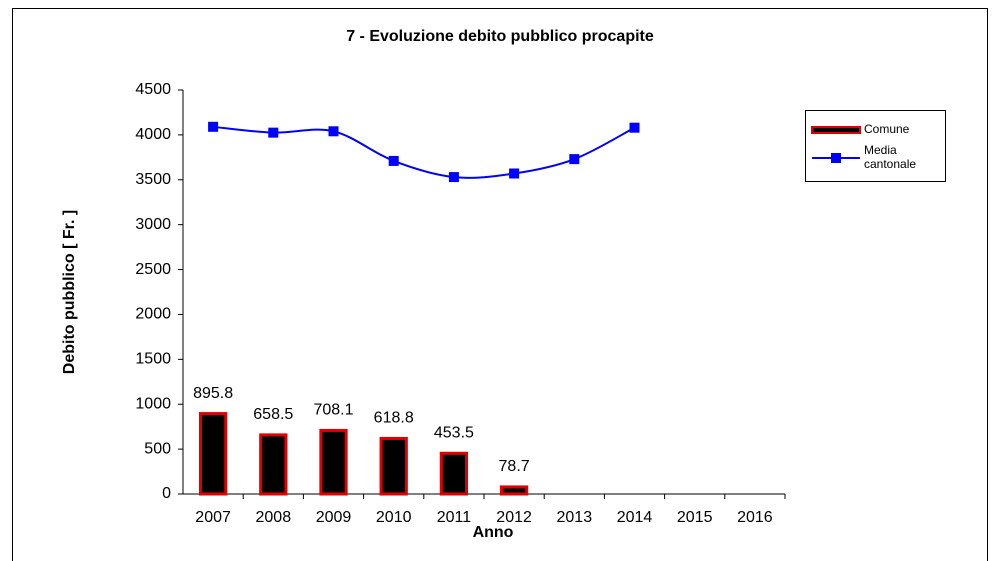 The width and height of the screenshot is (995, 561). I want to click on legend-marker, so click(836, 158).